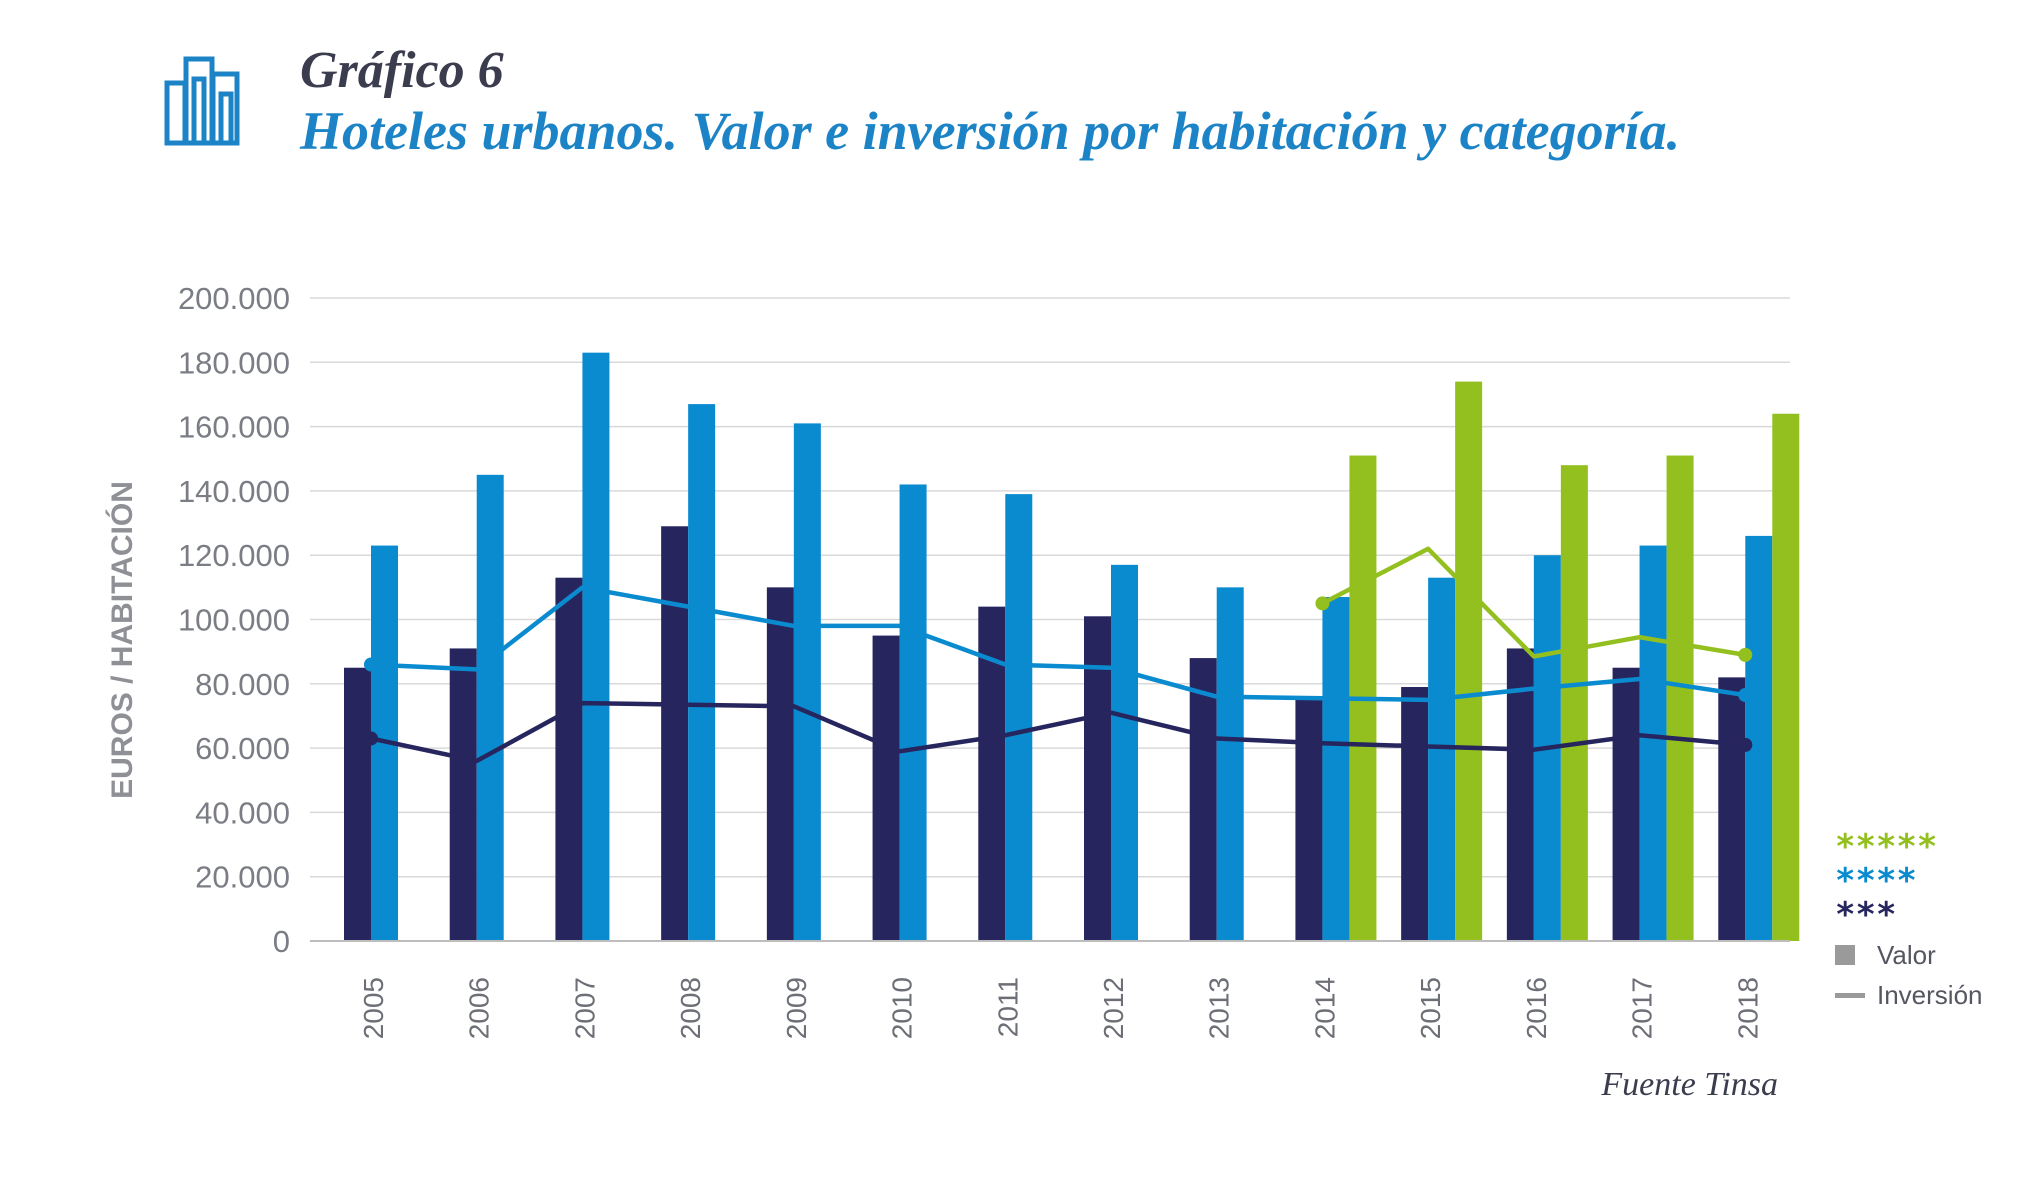  Describe the element at coordinates (1876, 881) in the screenshot. I see `legend-label-four-star: ****` at that location.